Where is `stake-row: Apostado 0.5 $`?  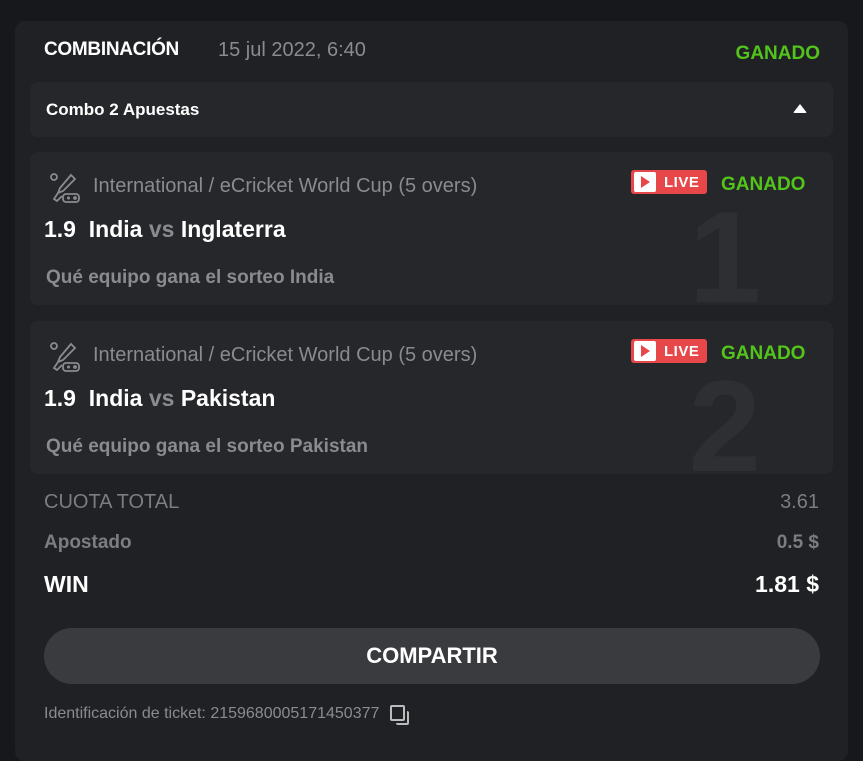
stake-row: Apostado 0.5 $ is located at coordinates (431, 542).